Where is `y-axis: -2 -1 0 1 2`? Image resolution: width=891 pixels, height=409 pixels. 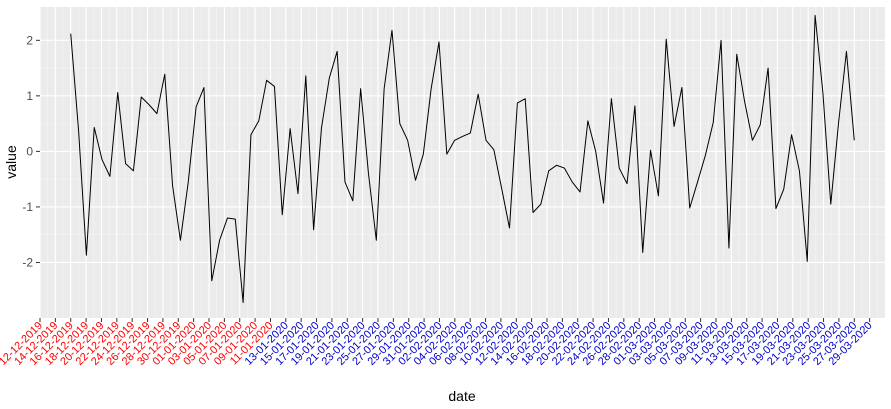
y-axis: -2 -1 0 1 2 is located at coordinates (31, 151).